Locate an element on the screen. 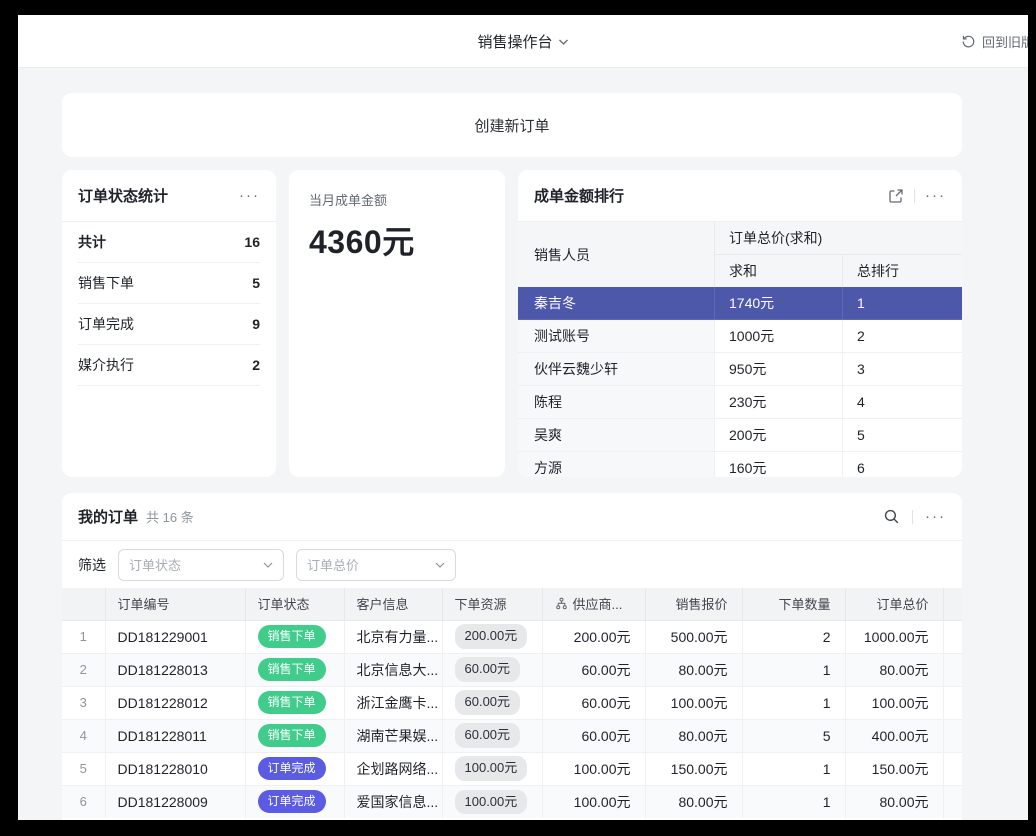  status-value: 9 is located at coordinates (256, 324).